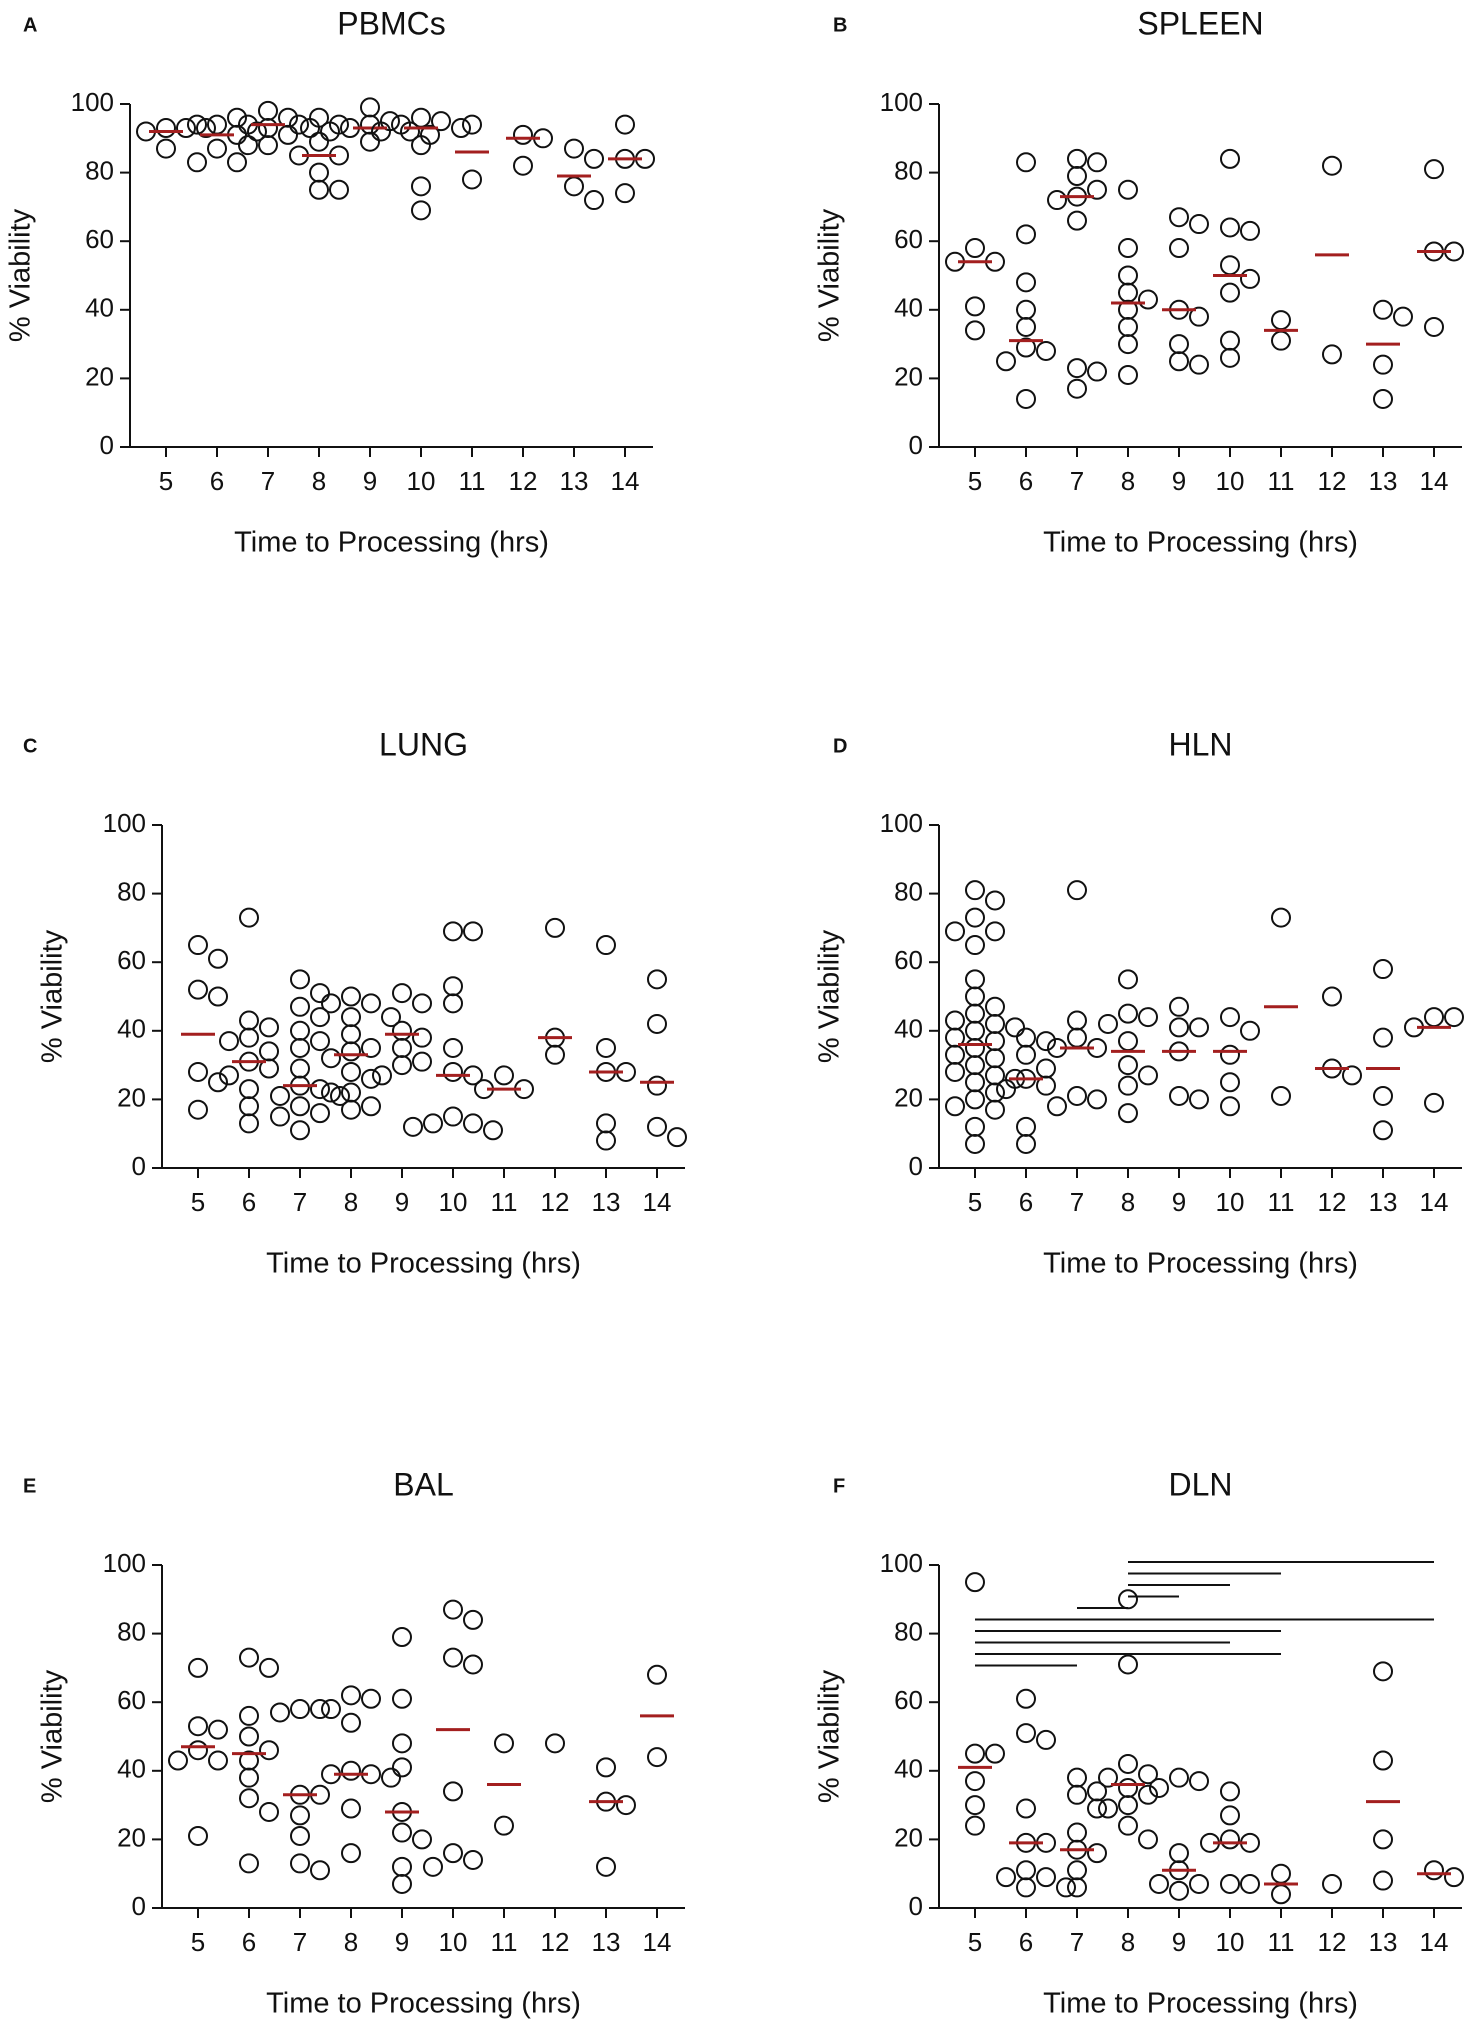  I want to click on y-axis-label: % Viability, so click(53, 1736).